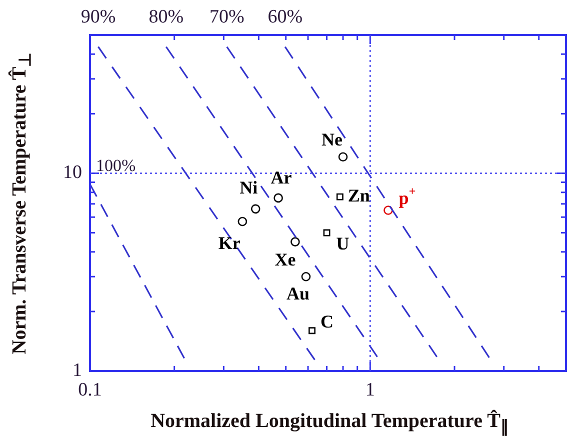 The height and width of the screenshot is (445, 574). What do you see at coordinates (332, 140) in the screenshot?
I see `series-label: Ne` at bounding box center [332, 140].